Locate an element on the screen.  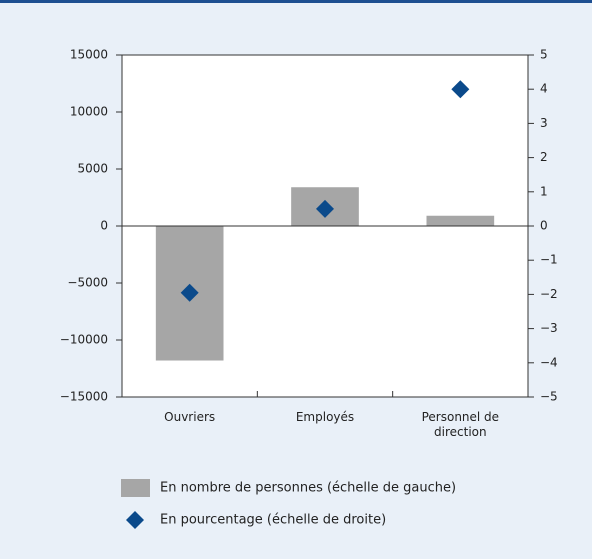
y2-tick-label: −3 is located at coordinates (549, 328).